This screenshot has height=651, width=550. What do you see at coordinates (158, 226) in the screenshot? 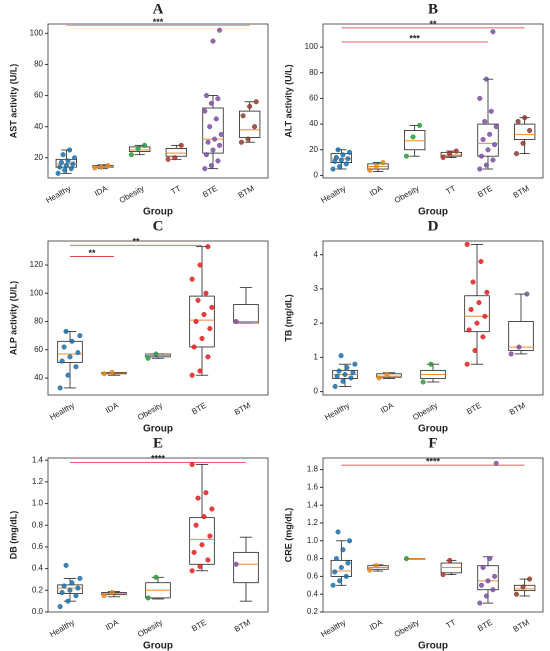
I see `panel-title: C` at bounding box center [158, 226].